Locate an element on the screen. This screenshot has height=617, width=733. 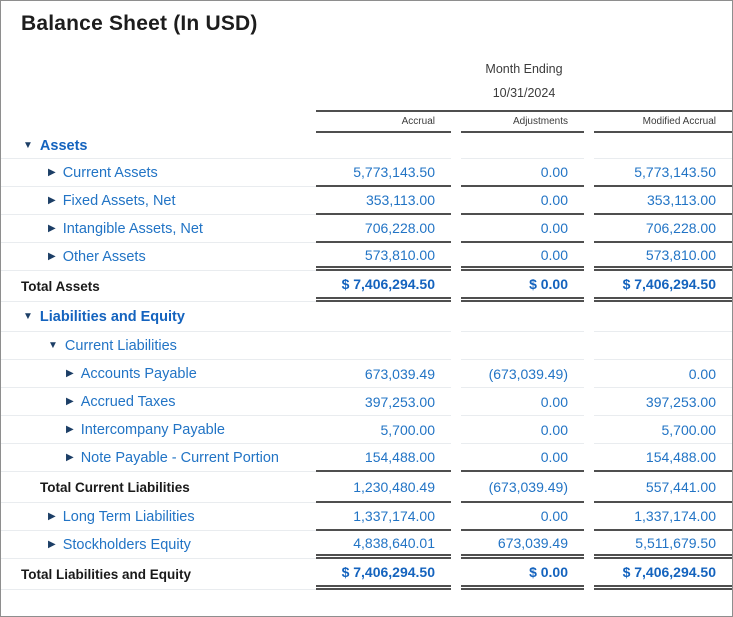
row-label: ▶ Accrued Taxes is located at coordinates (158, 402).